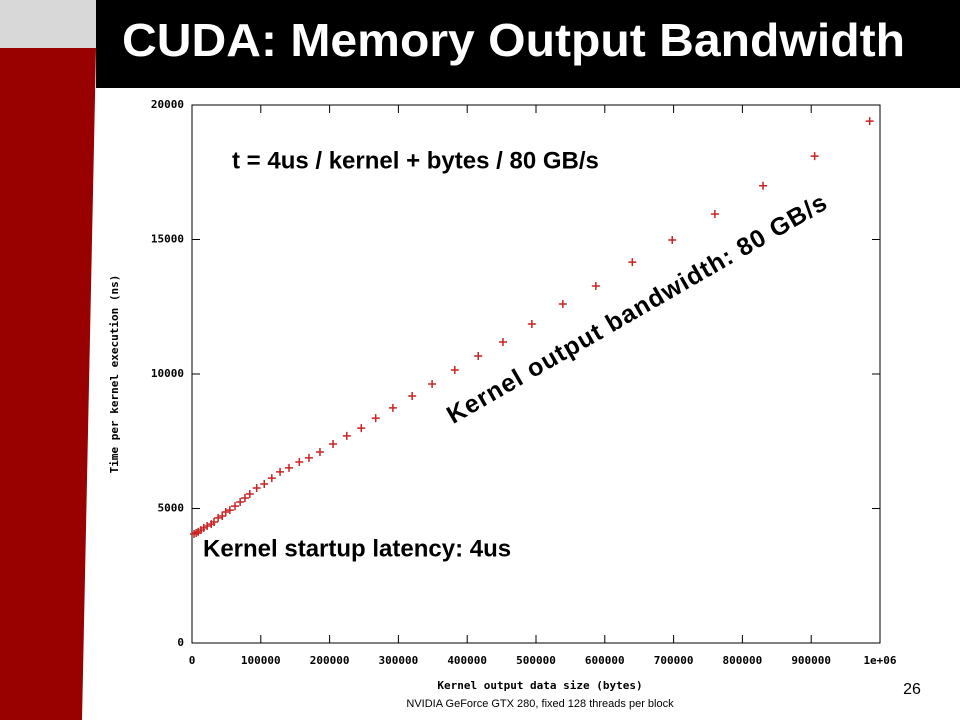 The image size is (960, 720). What do you see at coordinates (357, 548) in the screenshot?
I see `latency-annotation: Kernel startup latency: 4us` at bounding box center [357, 548].